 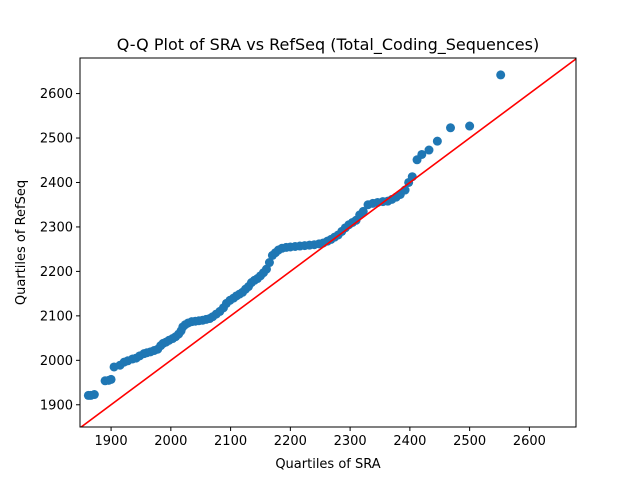 I want to click on y-axis-ticks: 1900 2000 2100 2200 2300 2400 2500 2600, so click(x=60, y=250).